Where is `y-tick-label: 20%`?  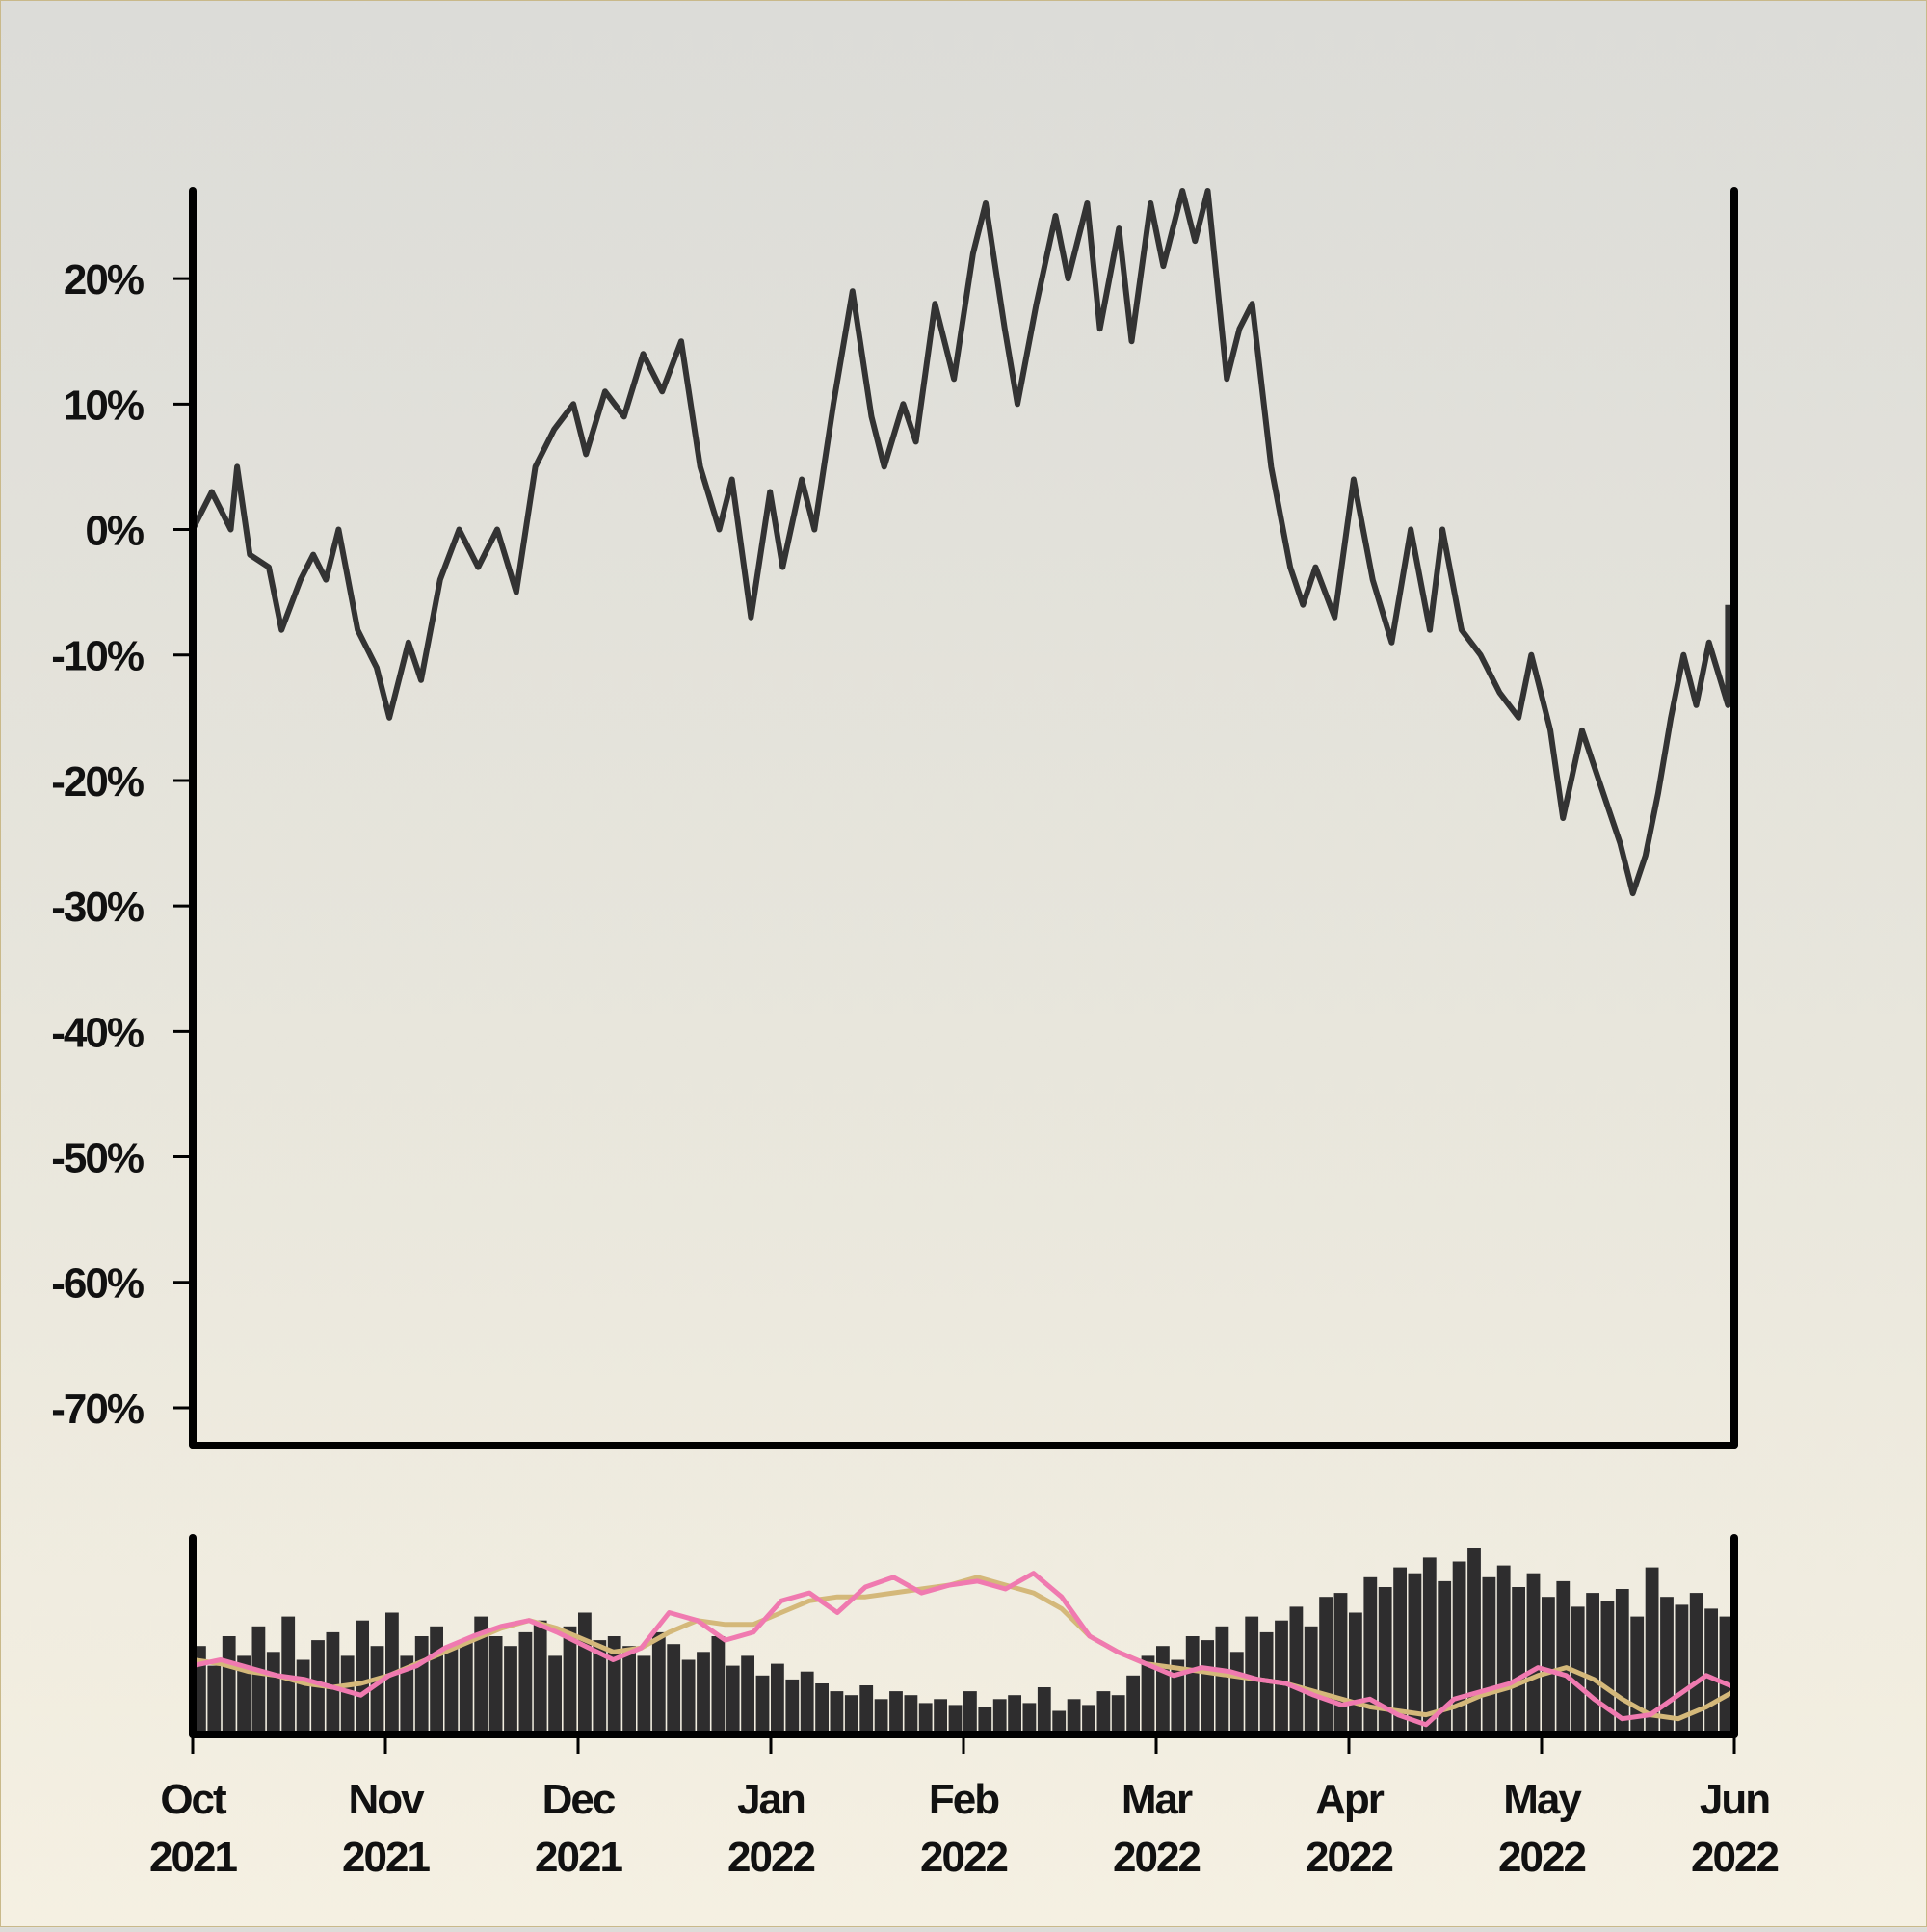 y-tick-label: 20% is located at coordinates (104, 280).